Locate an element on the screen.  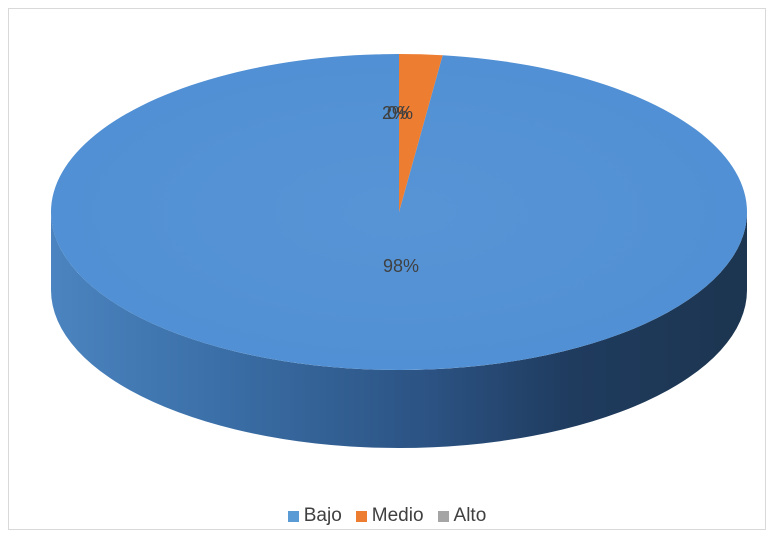
legend-item-alto: Alto is located at coordinates (462, 516).